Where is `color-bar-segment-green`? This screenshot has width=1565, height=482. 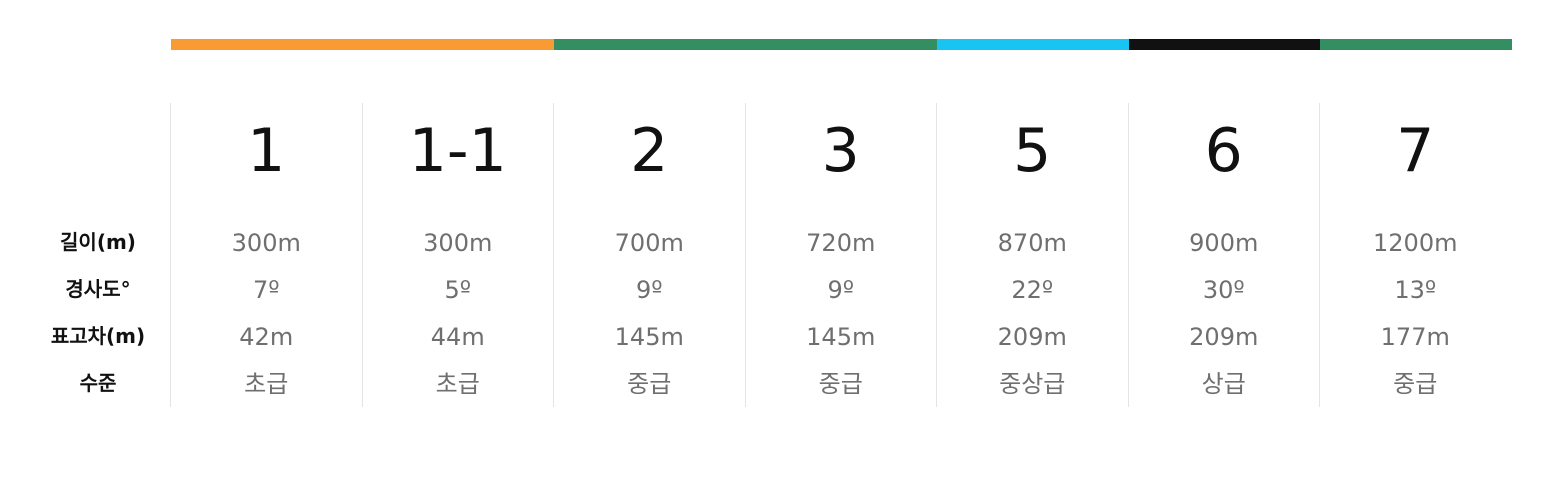 color-bar-segment-green is located at coordinates (746, 44).